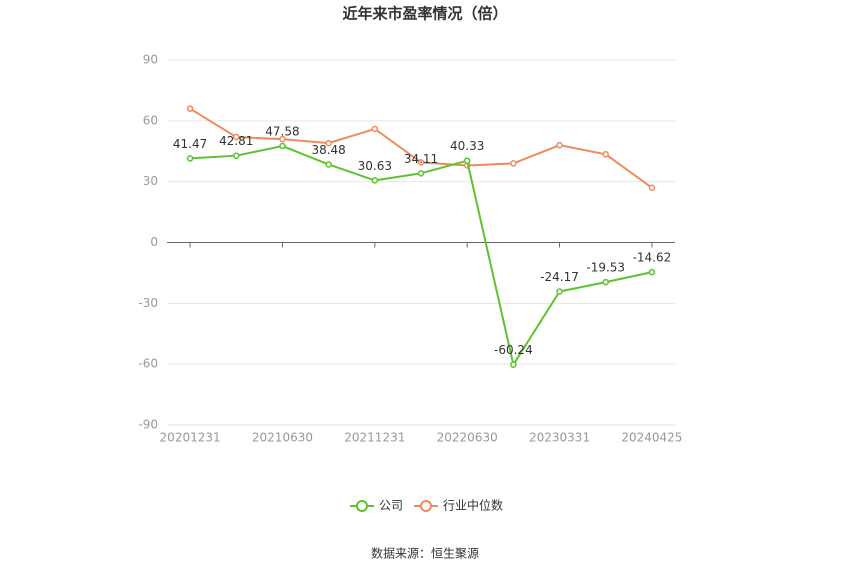 The height and width of the screenshot is (575, 850). Describe the element at coordinates (651, 438) in the screenshot. I see `x-tick-label: 20240425` at that location.